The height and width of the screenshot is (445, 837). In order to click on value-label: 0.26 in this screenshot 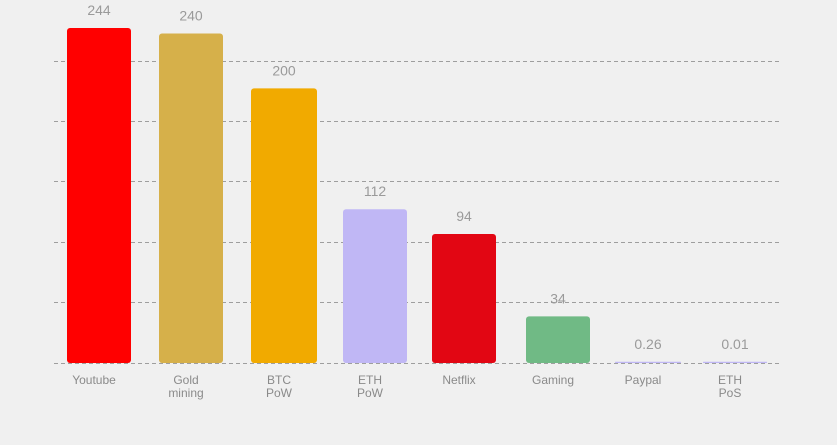, I will do `click(647, 344)`.